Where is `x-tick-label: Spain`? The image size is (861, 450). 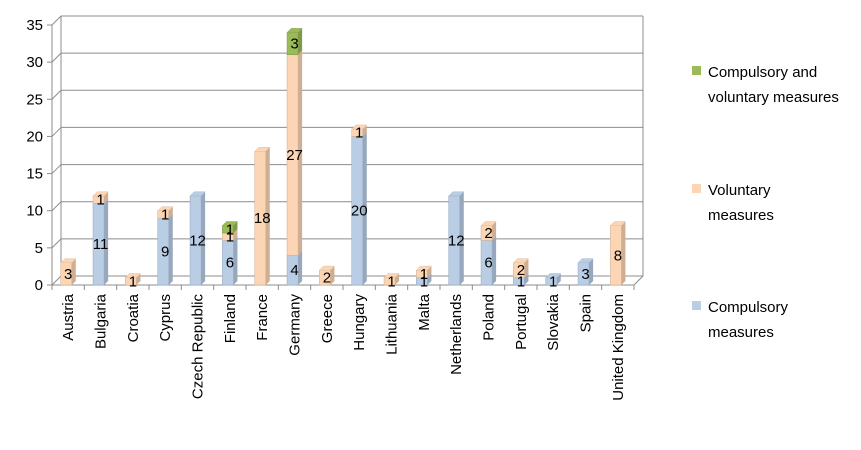
x-tick-label: Spain is located at coordinates (586, 313).